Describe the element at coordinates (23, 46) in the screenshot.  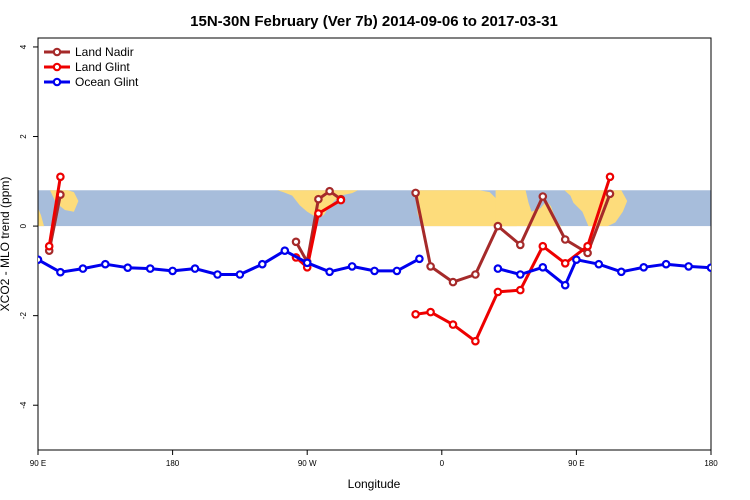
I see `y-tick-label: 4` at that location.